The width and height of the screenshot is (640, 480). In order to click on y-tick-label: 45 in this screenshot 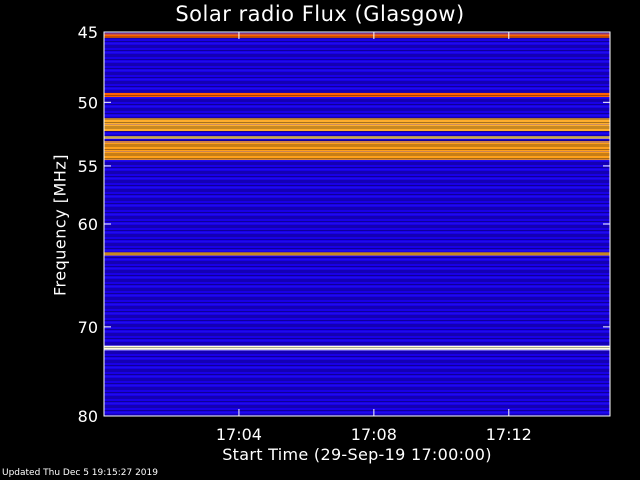, I will do `click(88, 32)`.